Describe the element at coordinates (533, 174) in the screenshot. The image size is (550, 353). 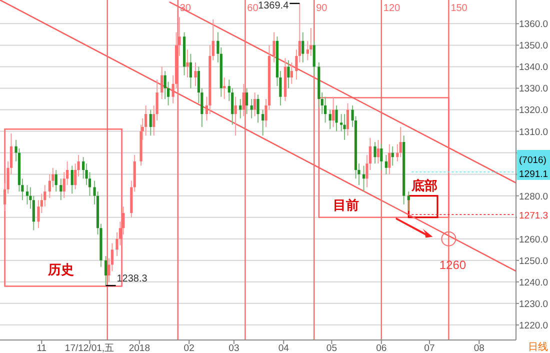
I see `ref-line-label: 1291.1` at that location.